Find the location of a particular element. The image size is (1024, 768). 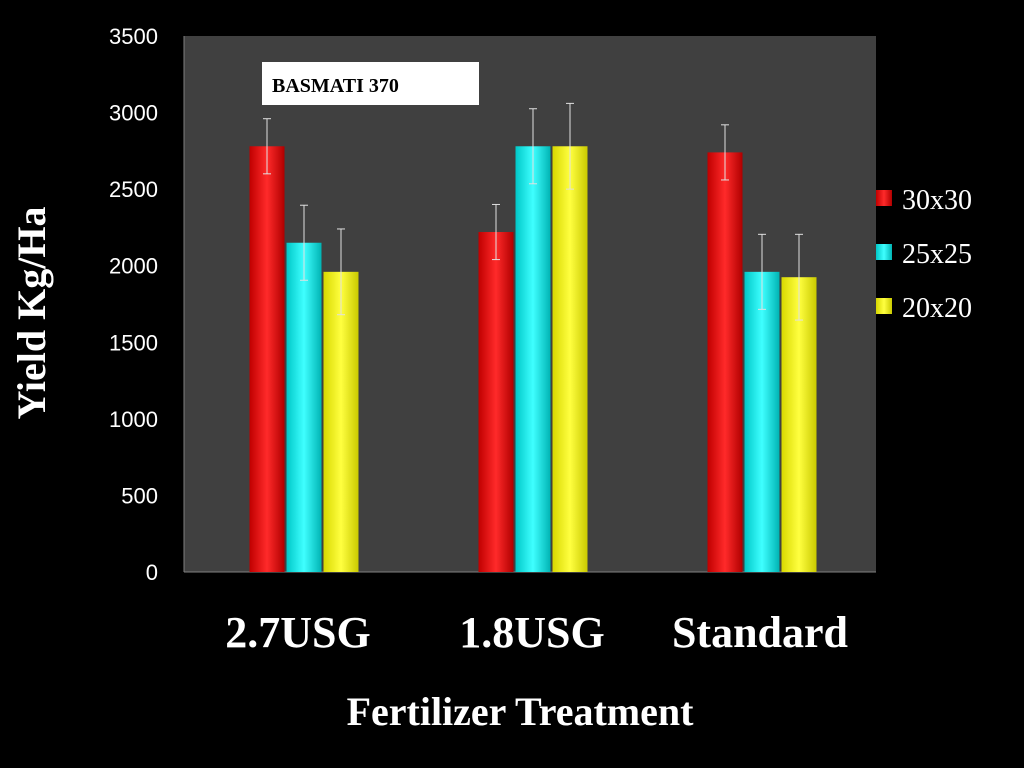

bar-30x30-2.7USG is located at coordinates (267, 359).